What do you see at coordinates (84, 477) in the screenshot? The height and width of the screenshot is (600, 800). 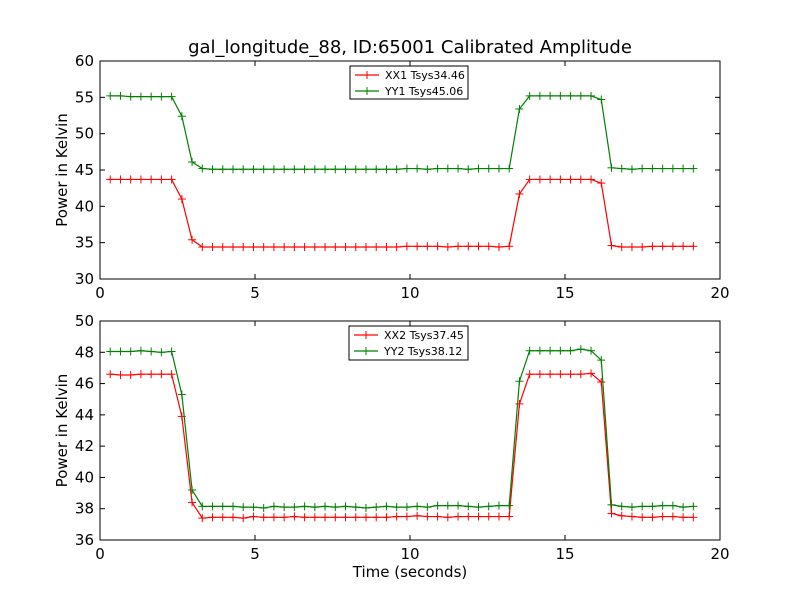 I see `y-tick-label: 40` at bounding box center [84, 477].